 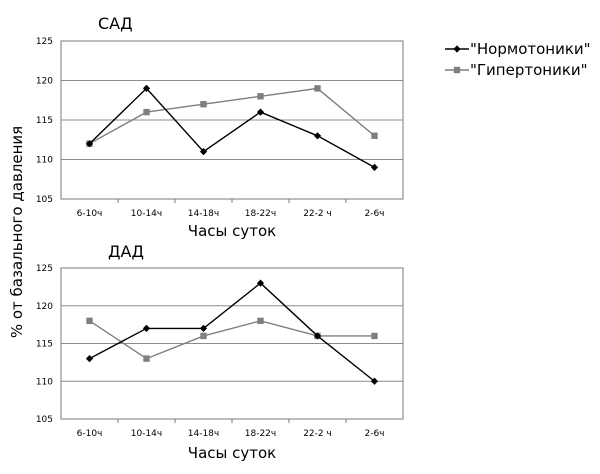 I want to click on legend-item-1: "Нормотоники", so click(x=518, y=49).